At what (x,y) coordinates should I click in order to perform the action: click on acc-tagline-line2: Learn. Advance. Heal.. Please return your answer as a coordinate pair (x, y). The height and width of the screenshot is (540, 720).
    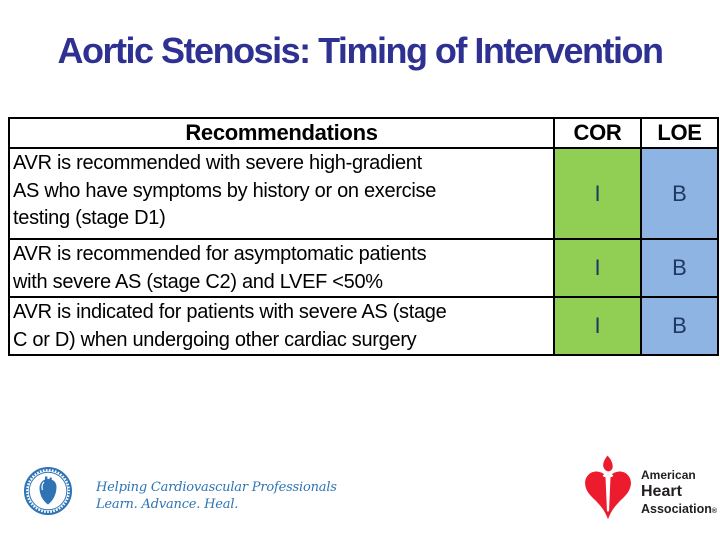
    Looking at the image, I should click on (167, 504).